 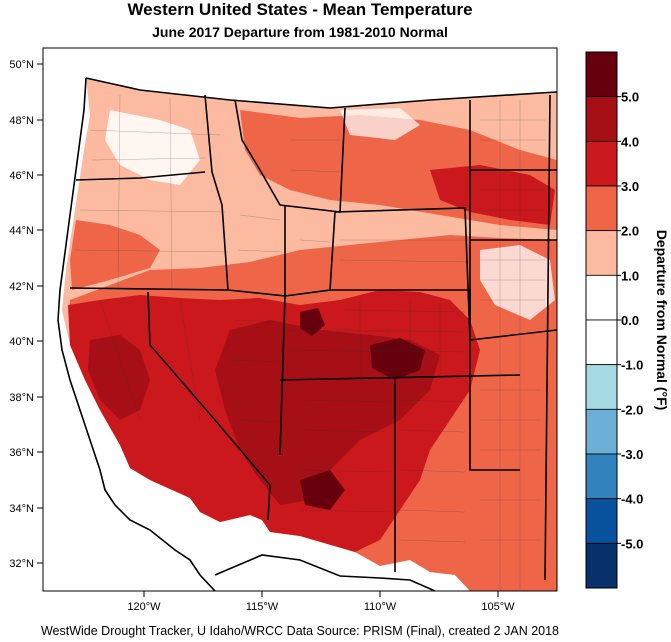 I want to click on zone-moderate-coast, so click(x=115, y=255).